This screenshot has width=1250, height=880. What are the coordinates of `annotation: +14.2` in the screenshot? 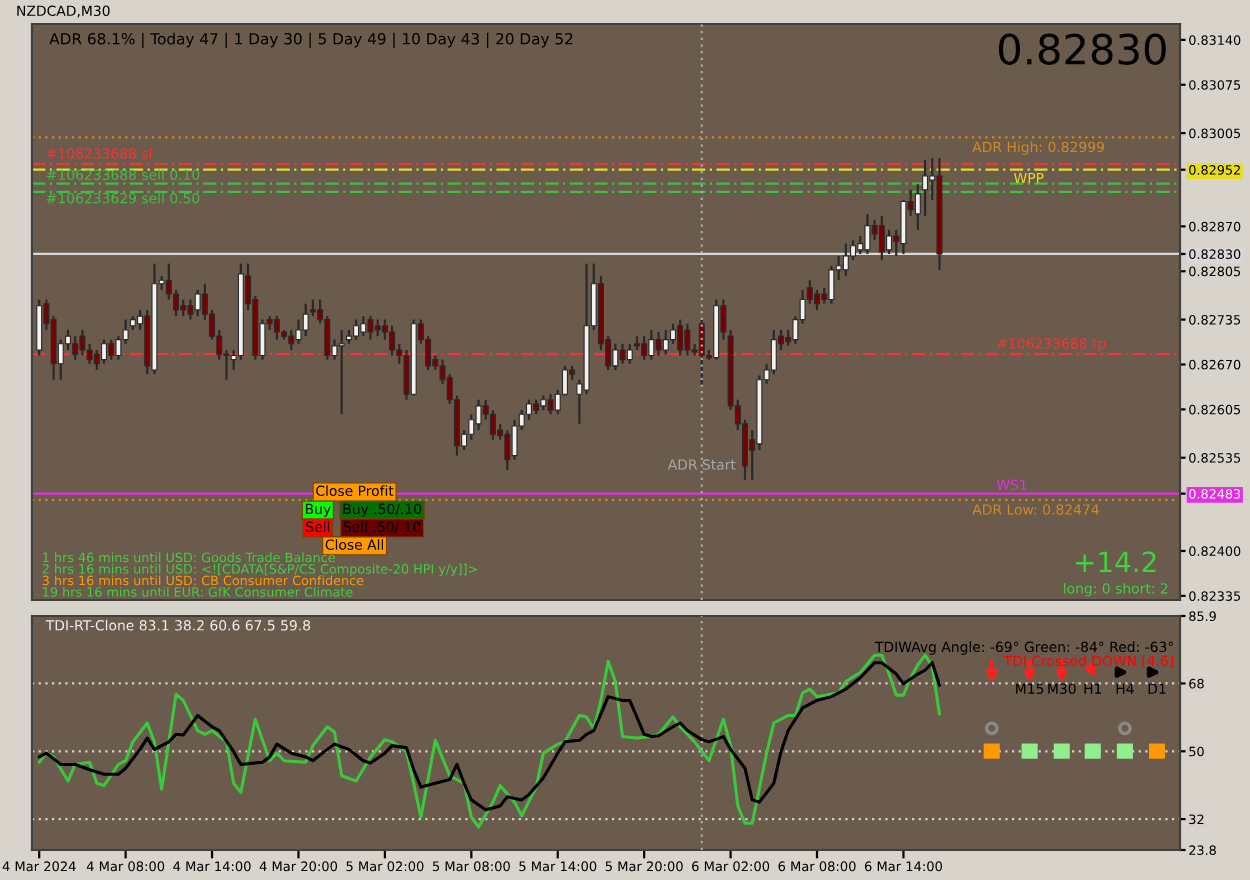 It's located at (1116, 561).